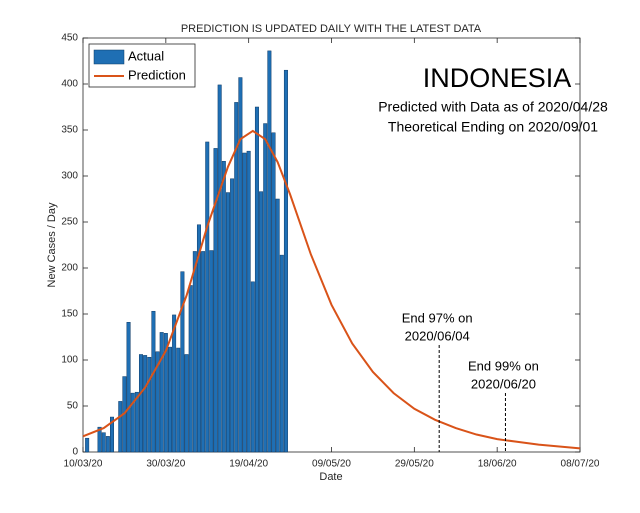 The width and height of the screenshot is (640, 513). Describe the element at coordinates (69, 314) in the screenshot. I see `y-tick-label: 150` at that location.